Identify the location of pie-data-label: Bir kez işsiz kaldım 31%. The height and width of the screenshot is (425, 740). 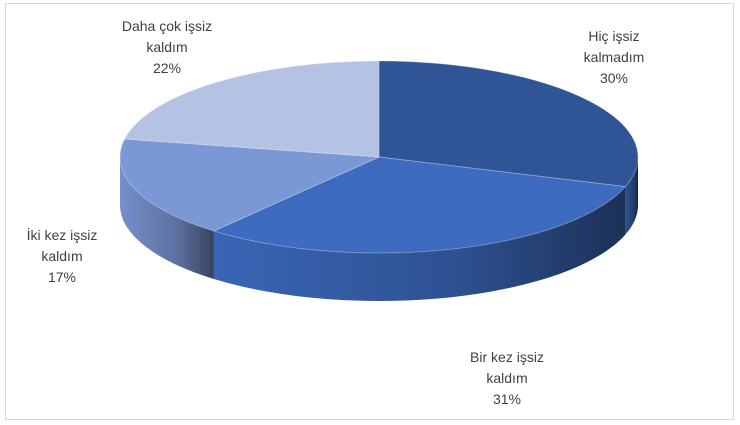
(507, 378).